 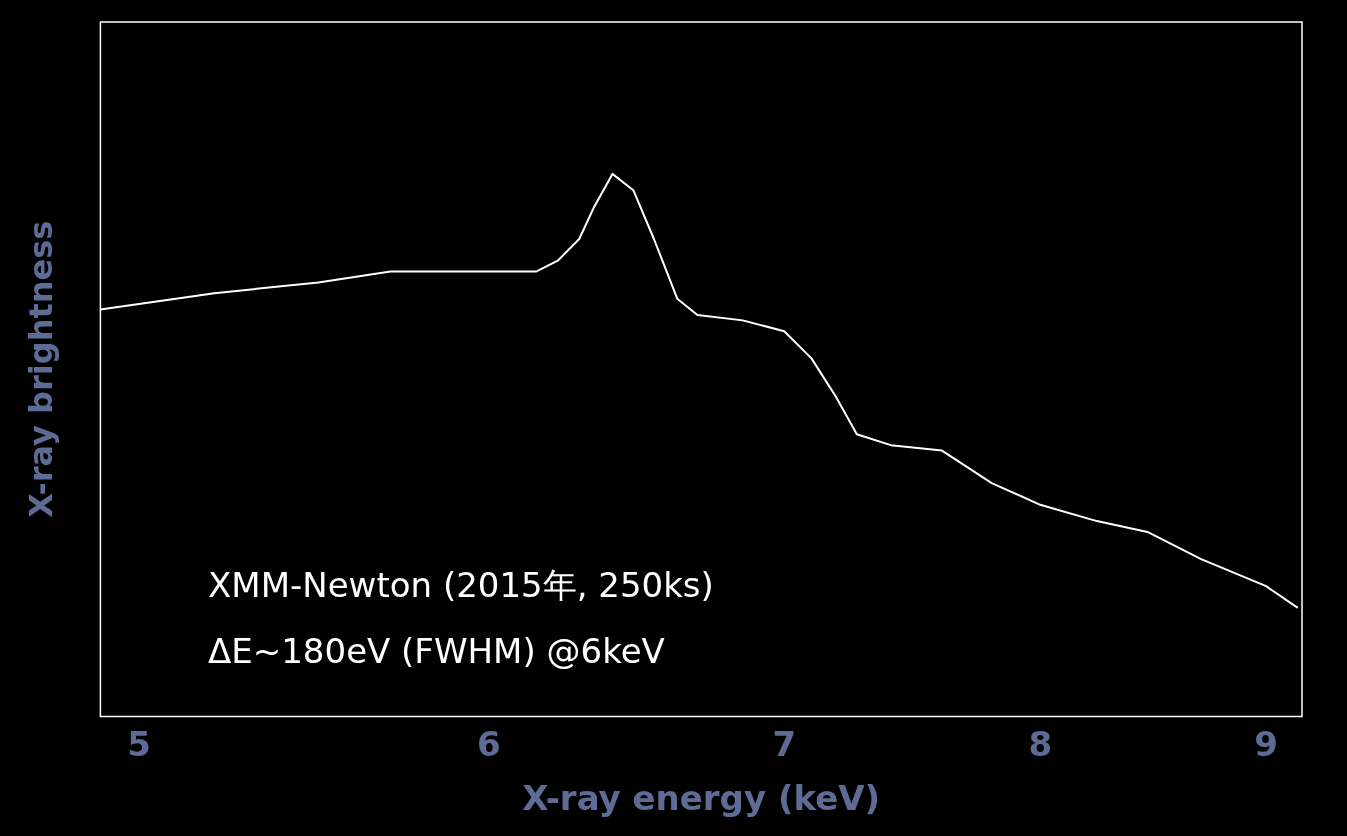 I want to click on annotation: XMM-Newton (2015年, 250ks), so click(x=461, y=585).